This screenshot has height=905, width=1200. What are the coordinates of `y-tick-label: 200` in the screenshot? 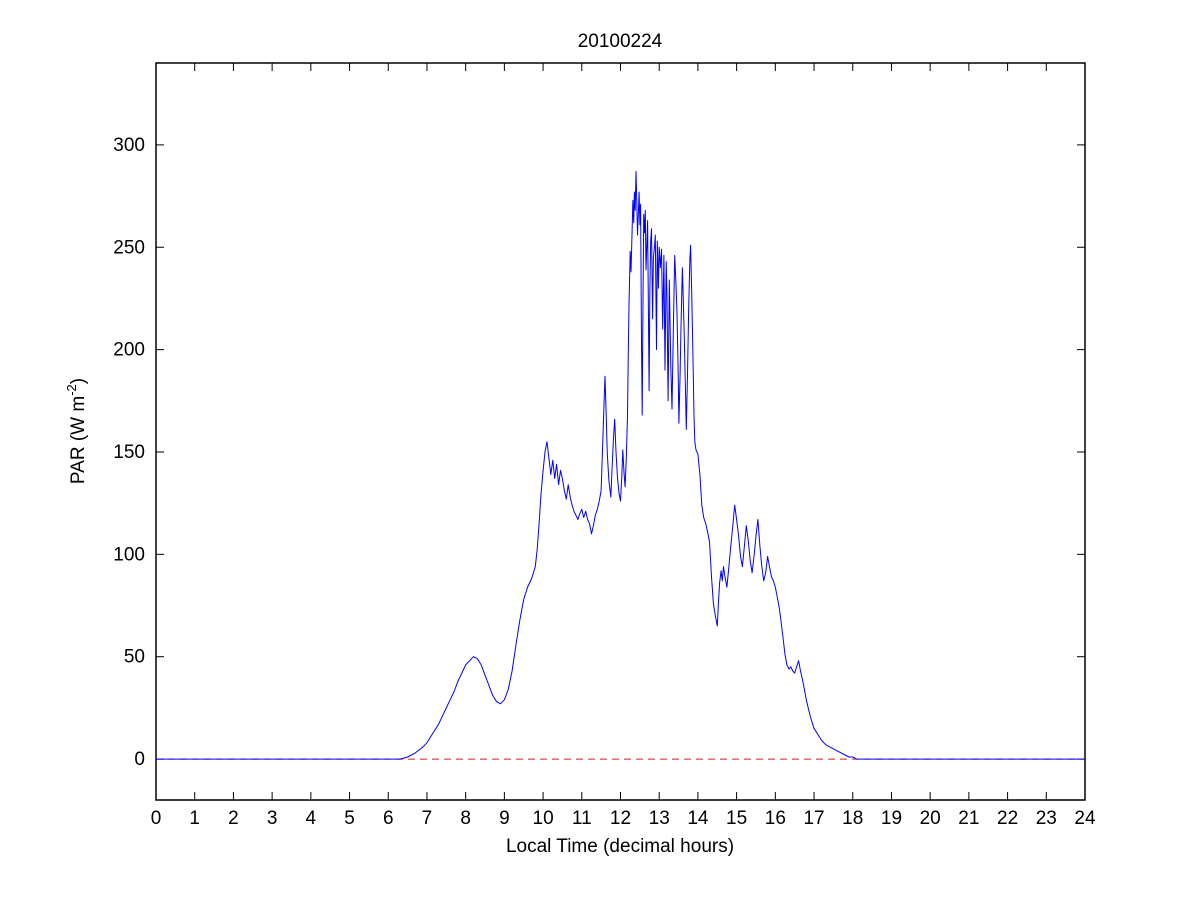 It's located at (129, 350).